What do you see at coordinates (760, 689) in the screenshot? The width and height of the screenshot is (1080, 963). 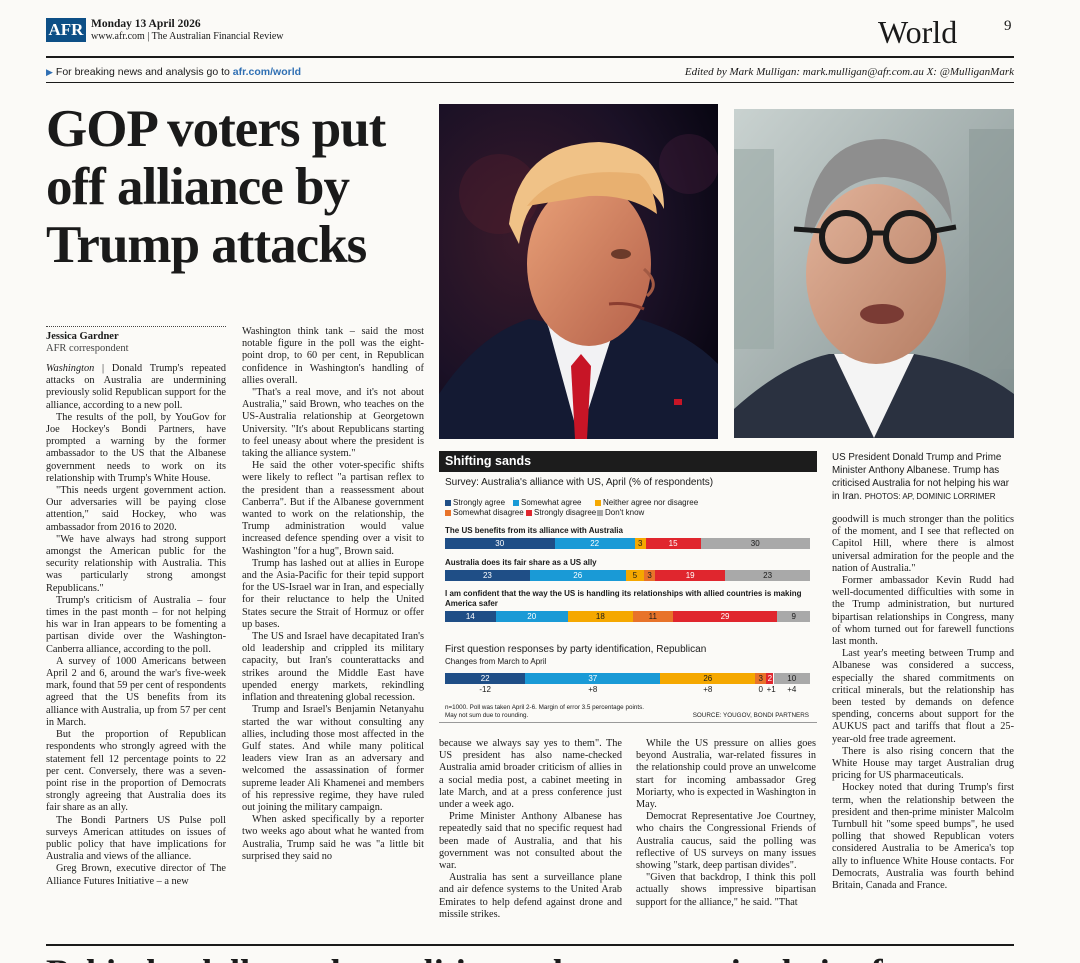 I see `change-label: 0` at bounding box center [760, 689].